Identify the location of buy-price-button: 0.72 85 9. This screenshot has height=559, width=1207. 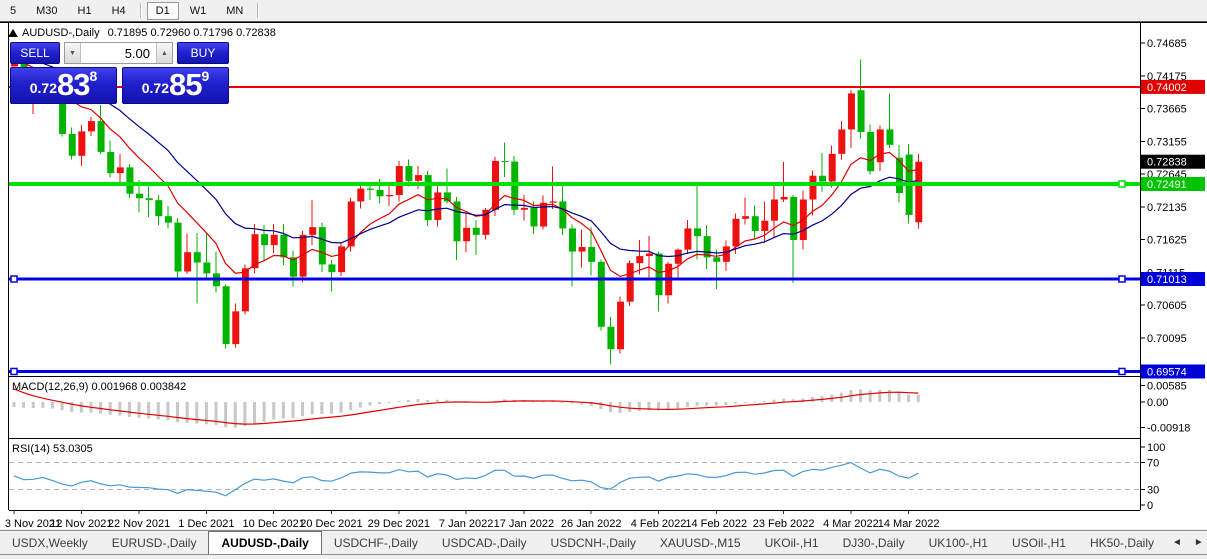
(175, 85).